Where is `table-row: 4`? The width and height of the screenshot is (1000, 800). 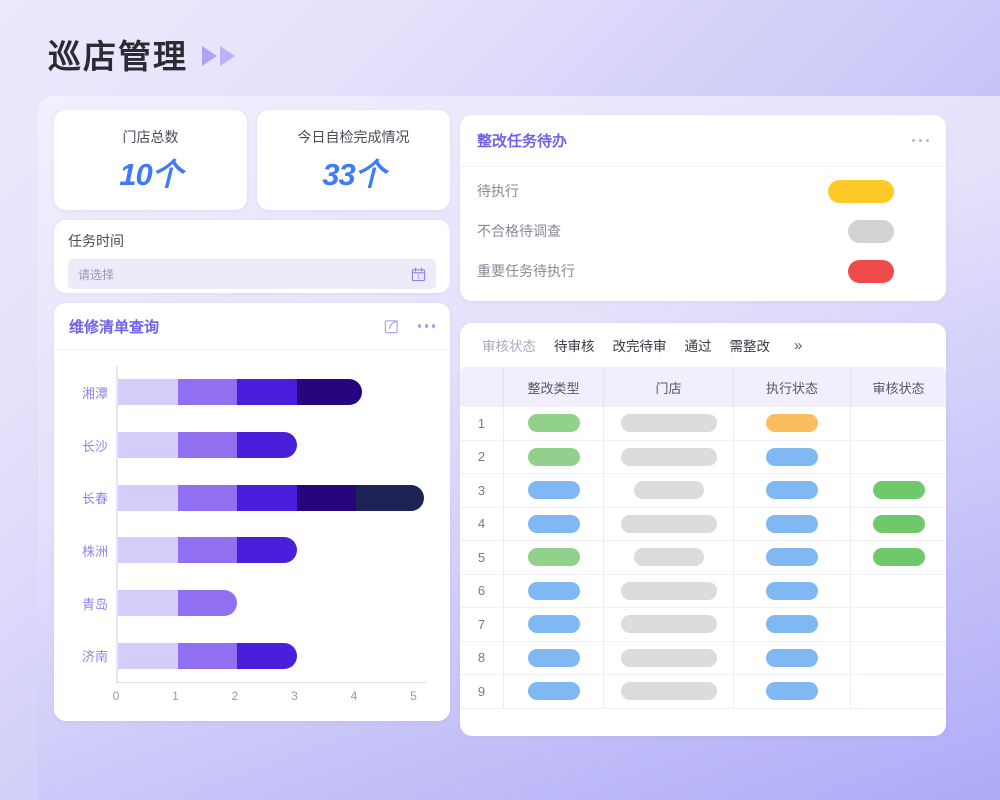 table-row: 4 is located at coordinates (703, 524).